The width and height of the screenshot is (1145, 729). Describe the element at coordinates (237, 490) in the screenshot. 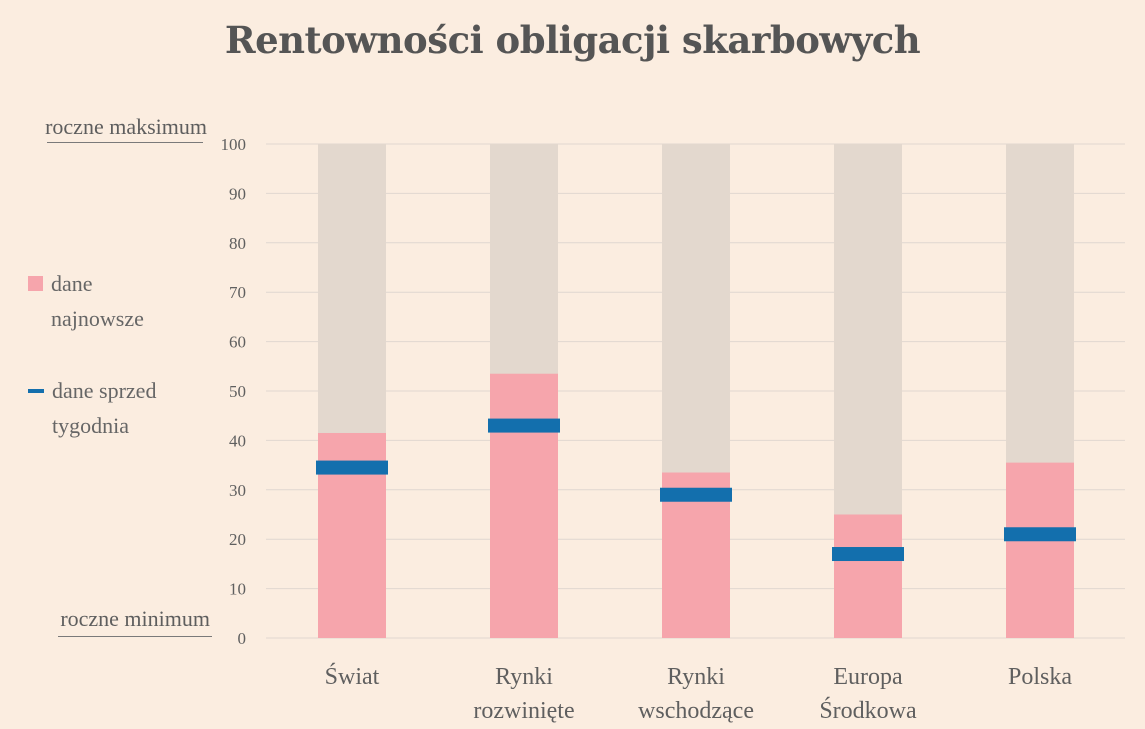

I see `y-tick-label: 30` at that location.